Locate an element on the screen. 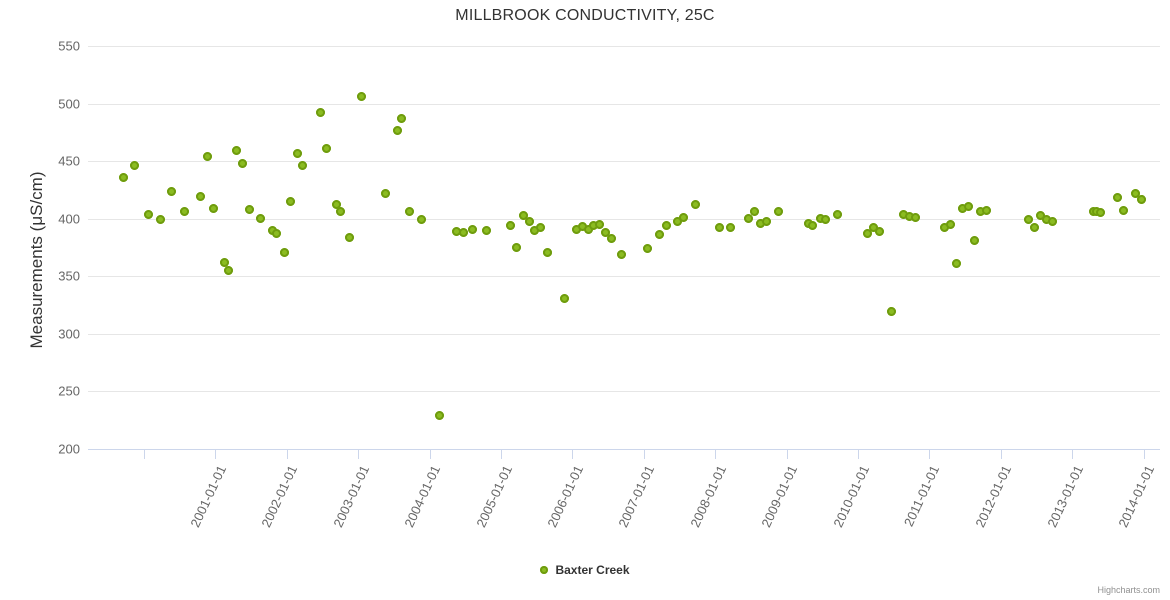  legend-item-baxter-creek: Baxter Creek is located at coordinates (585, 570).